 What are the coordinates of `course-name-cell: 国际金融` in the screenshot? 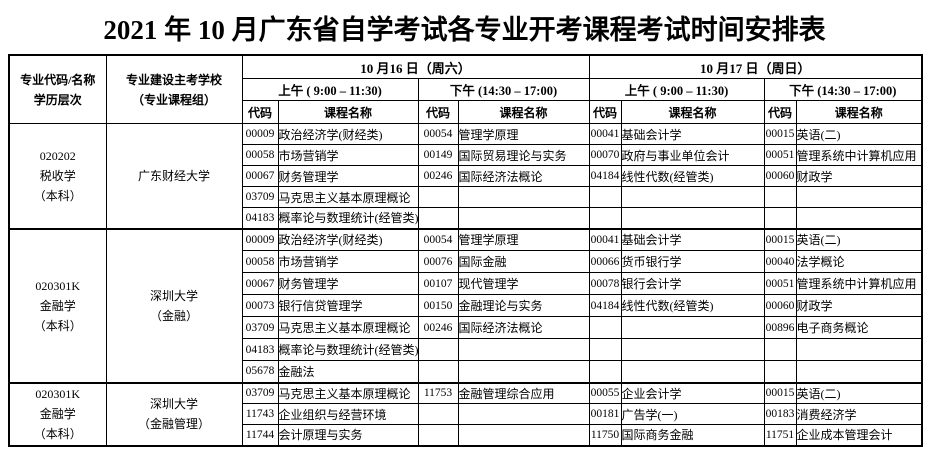 It's located at (523, 261).